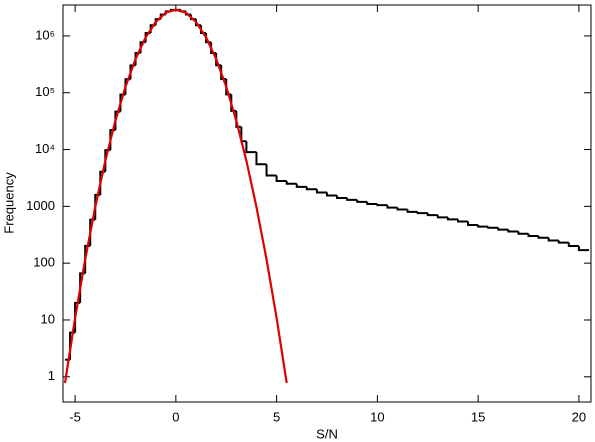 This screenshot has height=442, width=595. I want to click on y-tick-label: 10⁶, so click(45, 34).